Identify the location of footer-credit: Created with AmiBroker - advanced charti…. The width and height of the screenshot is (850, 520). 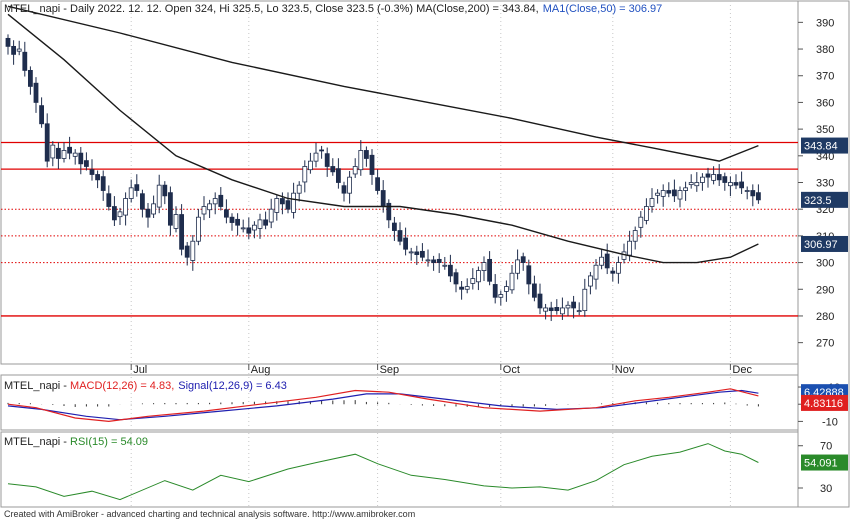
(209, 514).